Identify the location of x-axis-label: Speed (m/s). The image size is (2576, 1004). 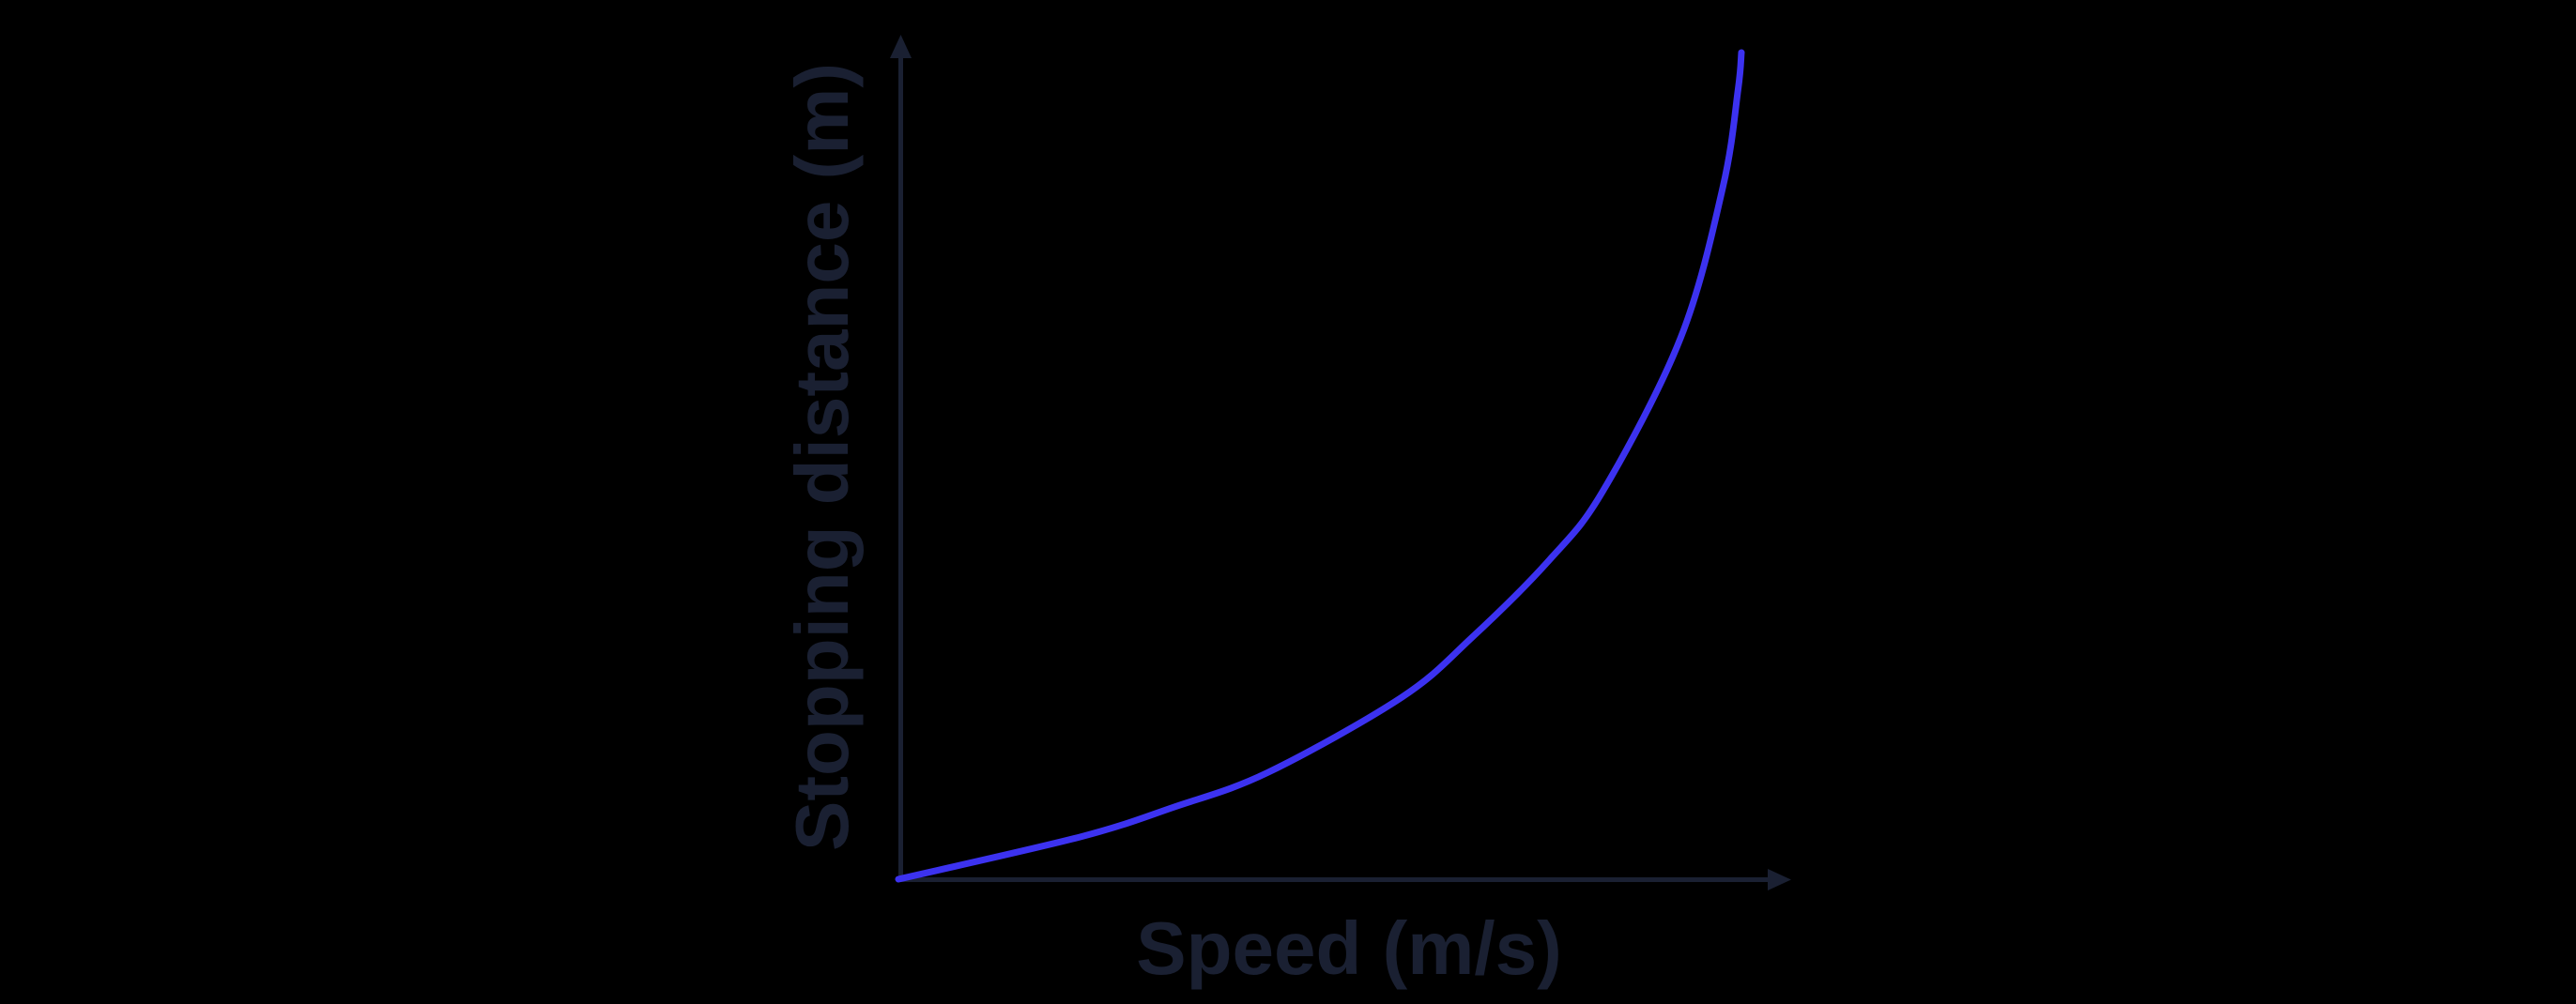
(1349, 948).